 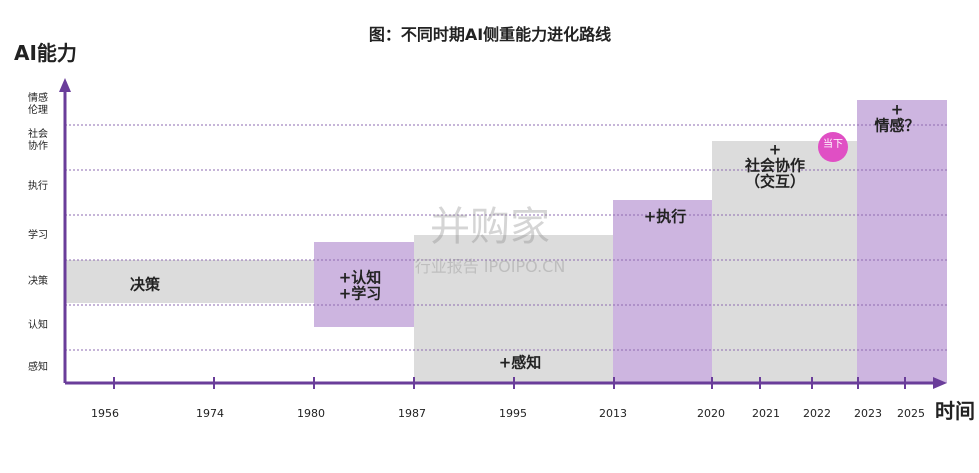 I want to click on label-line: 感知, so click(x=38, y=366).